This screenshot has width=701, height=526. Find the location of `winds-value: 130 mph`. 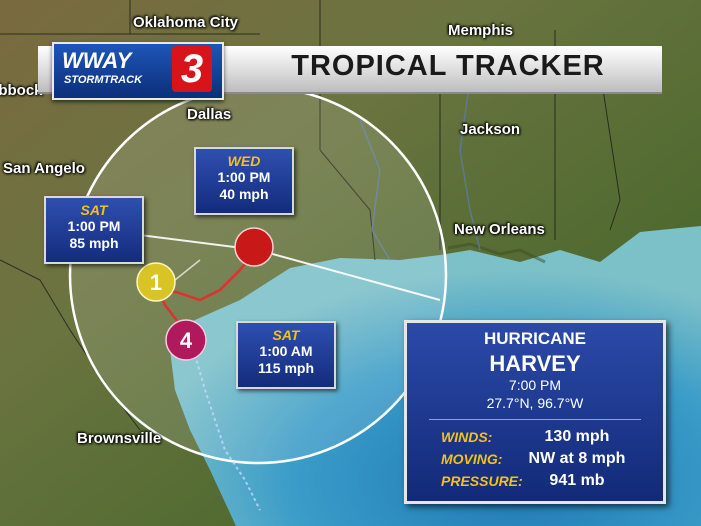

winds-value: 130 mph is located at coordinates (577, 436).